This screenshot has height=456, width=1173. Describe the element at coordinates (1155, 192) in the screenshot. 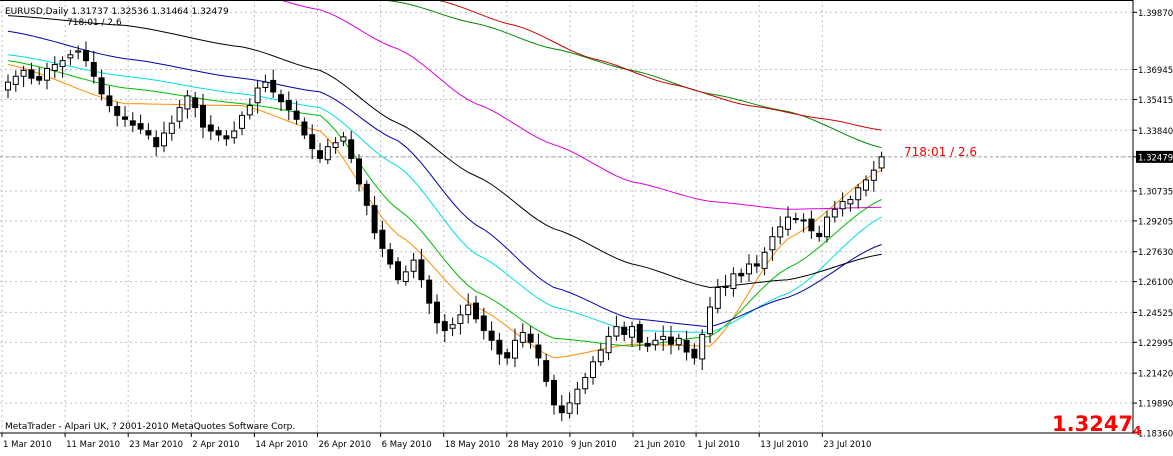

I see `y-tick-label: 1.30735` at that location.